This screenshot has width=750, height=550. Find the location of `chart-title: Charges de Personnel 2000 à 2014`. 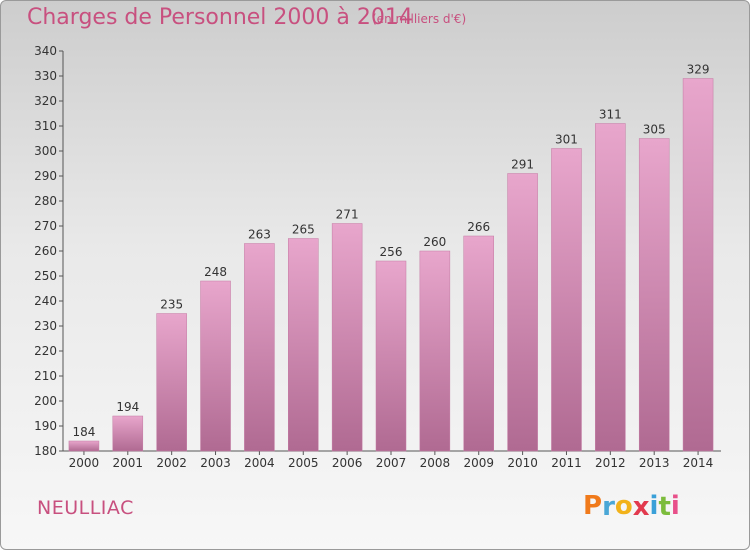

chart-title: Charges de Personnel 2000 à 2014 is located at coordinates (220, 17).